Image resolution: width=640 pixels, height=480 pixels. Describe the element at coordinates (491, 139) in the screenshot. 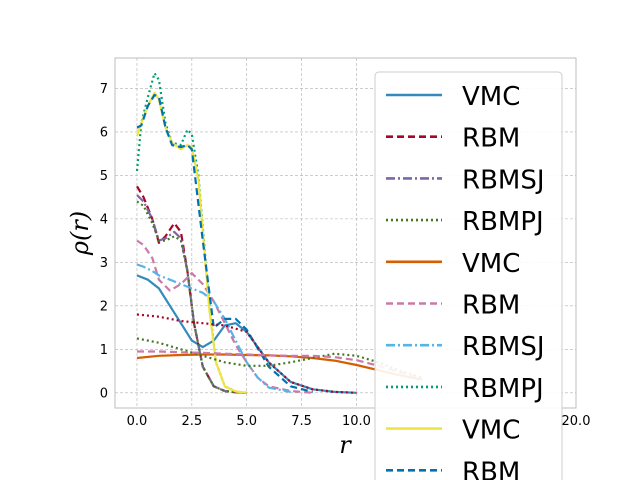

I see `legend-label-1: RBM` at that location.